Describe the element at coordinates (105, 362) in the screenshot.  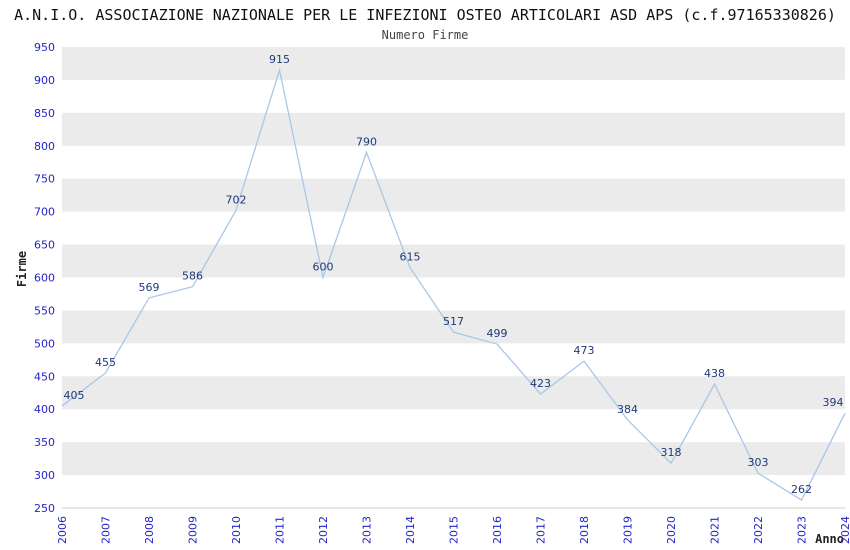
I see `data-point-label: 455` at that location.